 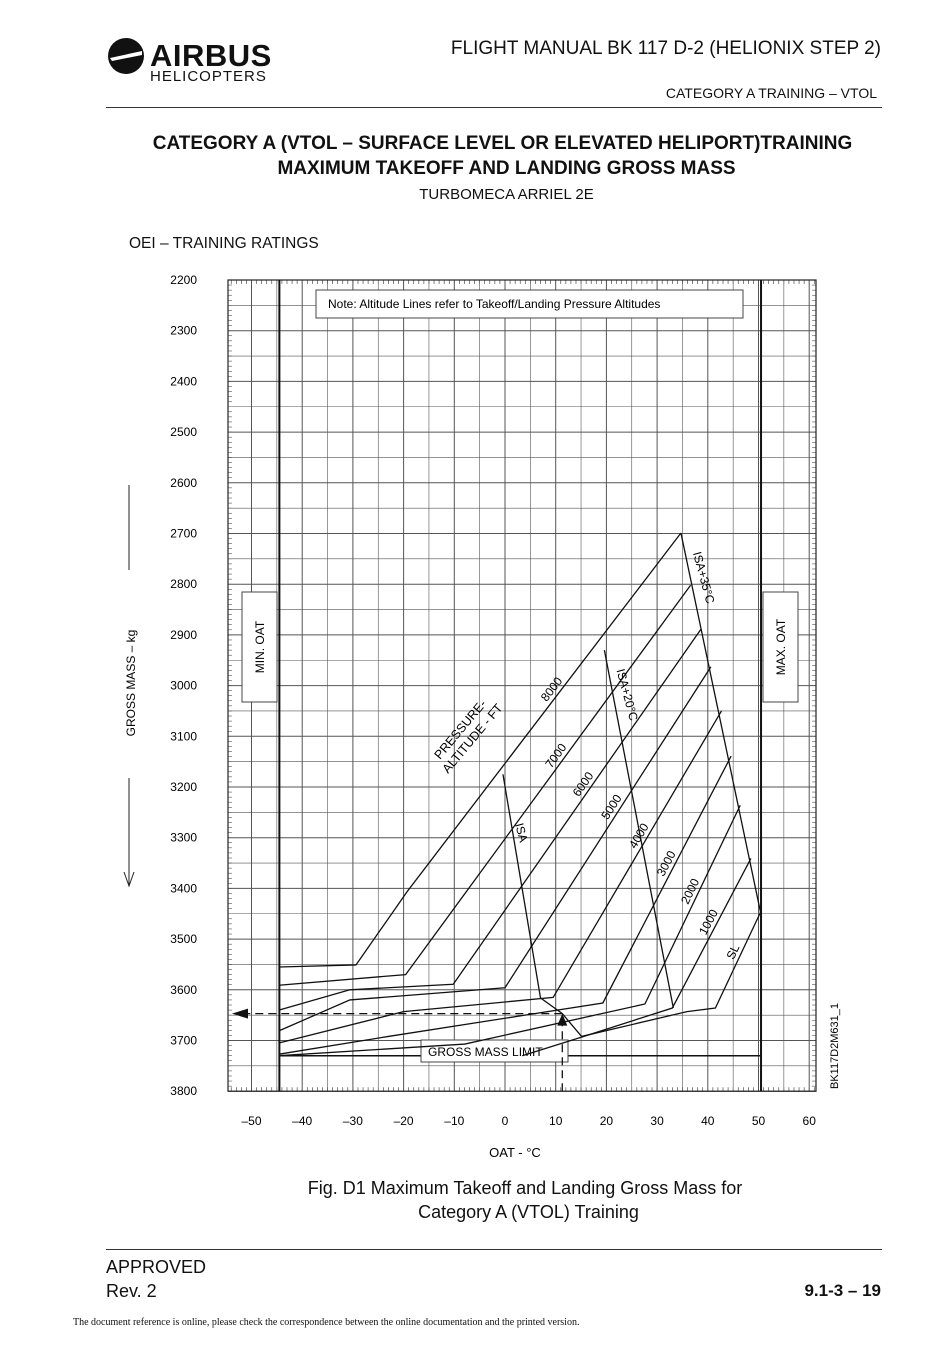 I want to click on revision: Rev. 2, so click(x=131, y=1291).